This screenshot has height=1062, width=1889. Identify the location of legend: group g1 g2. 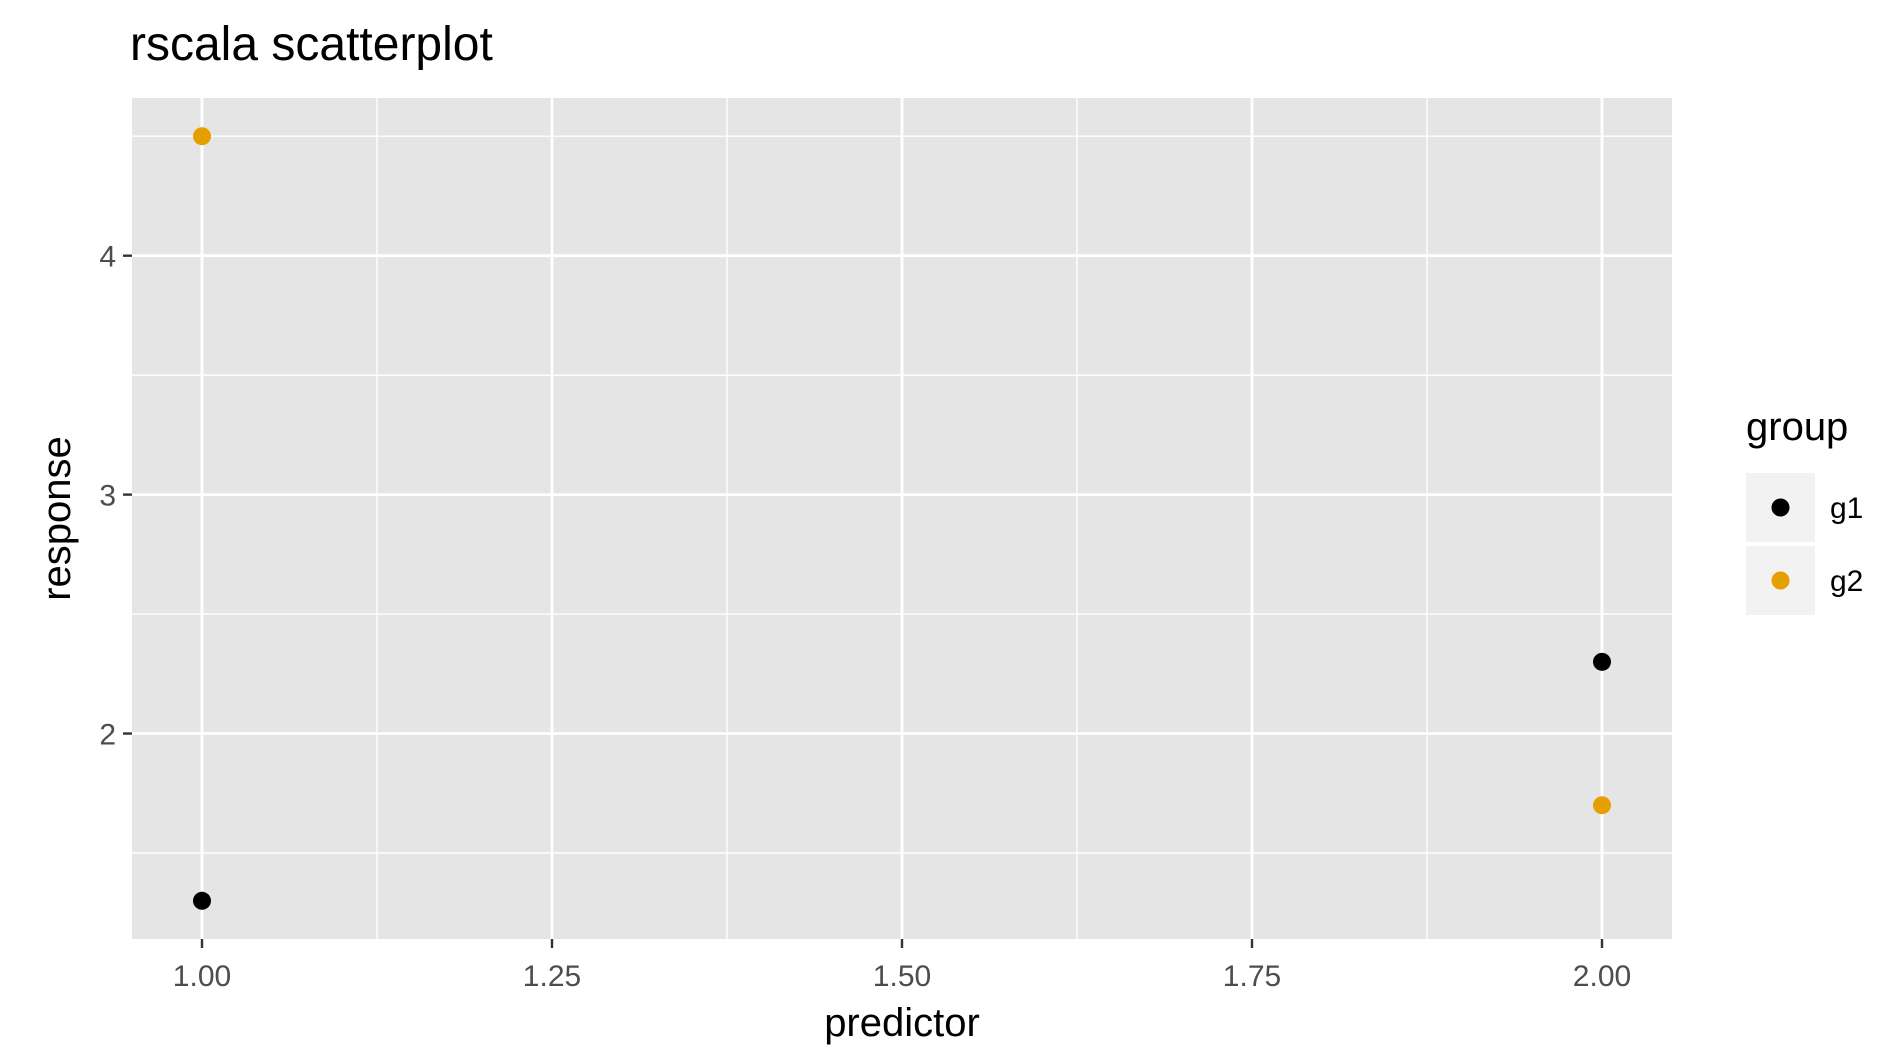
(1804, 510).